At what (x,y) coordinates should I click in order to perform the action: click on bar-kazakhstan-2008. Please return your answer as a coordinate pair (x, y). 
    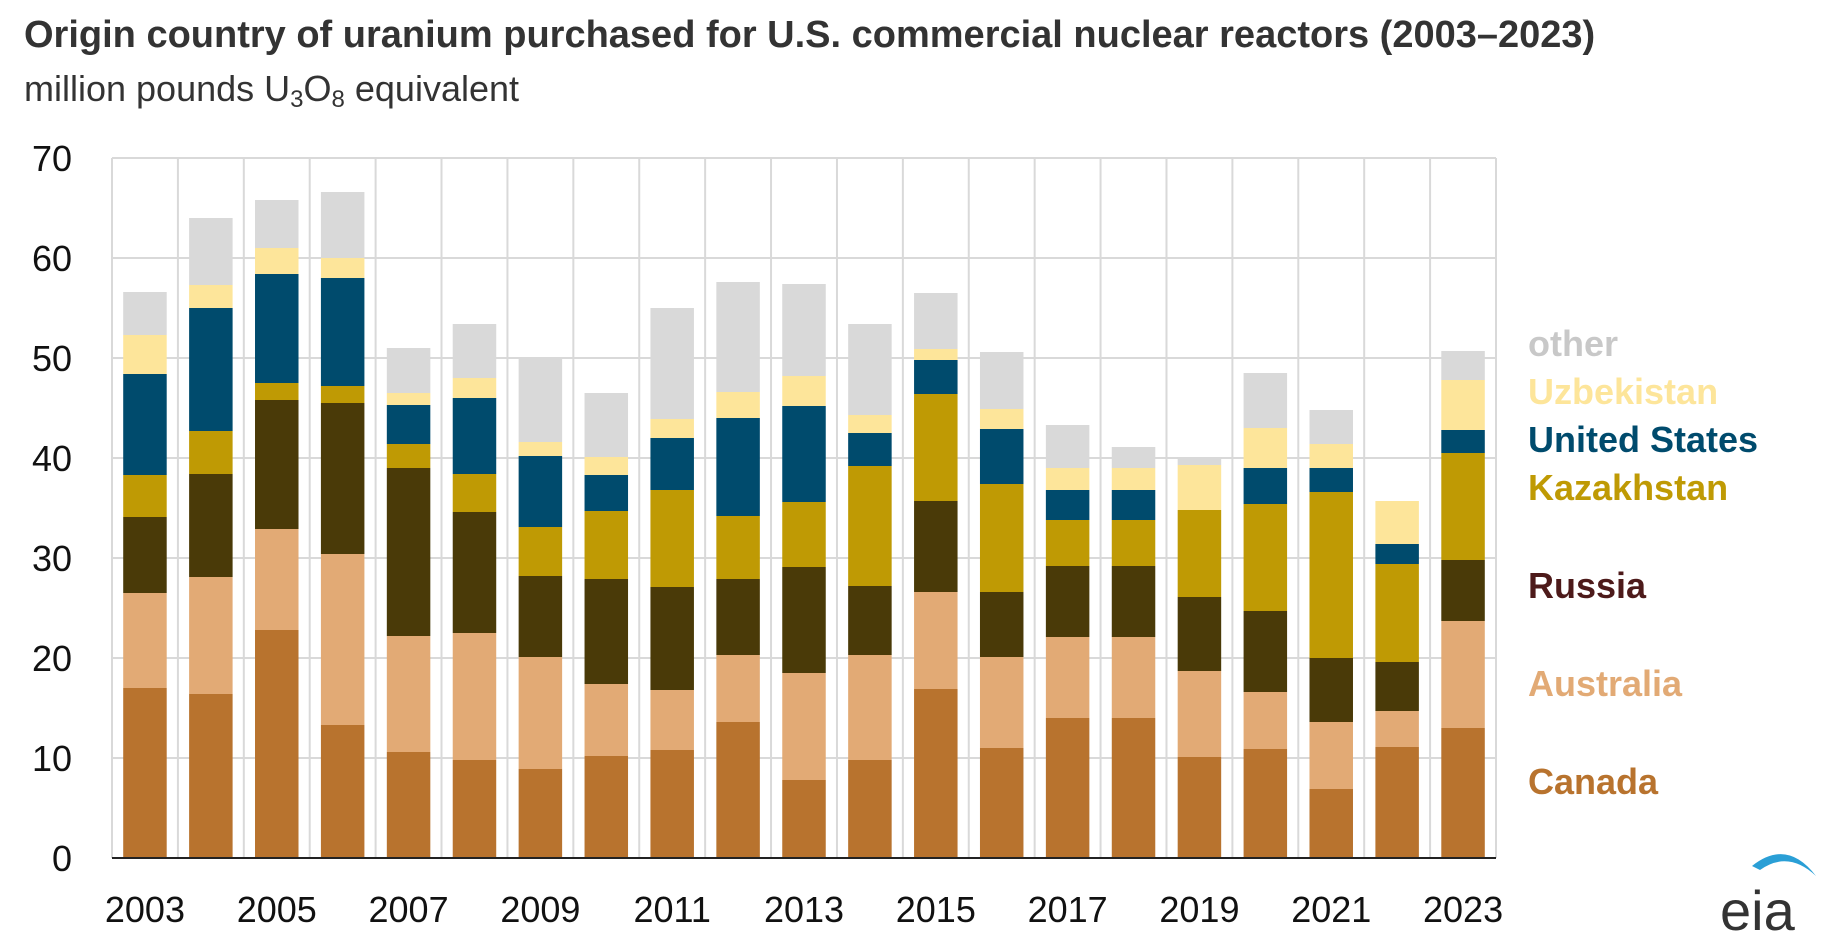
    Looking at the image, I should click on (474, 493).